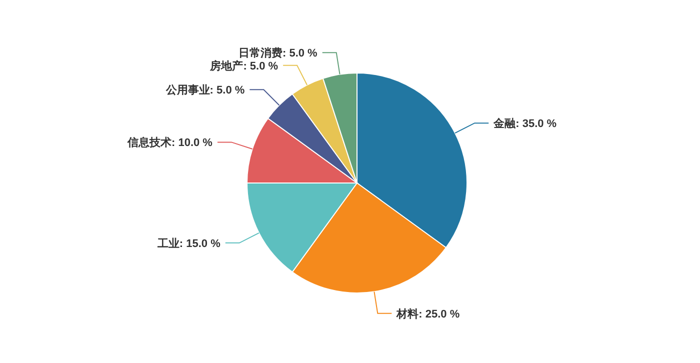 The image size is (700, 363). What do you see at coordinates (278, 53) in the screenshot?
I see `slice-label: 日常消费: 5.0 %` at bounding box center [278, 53].